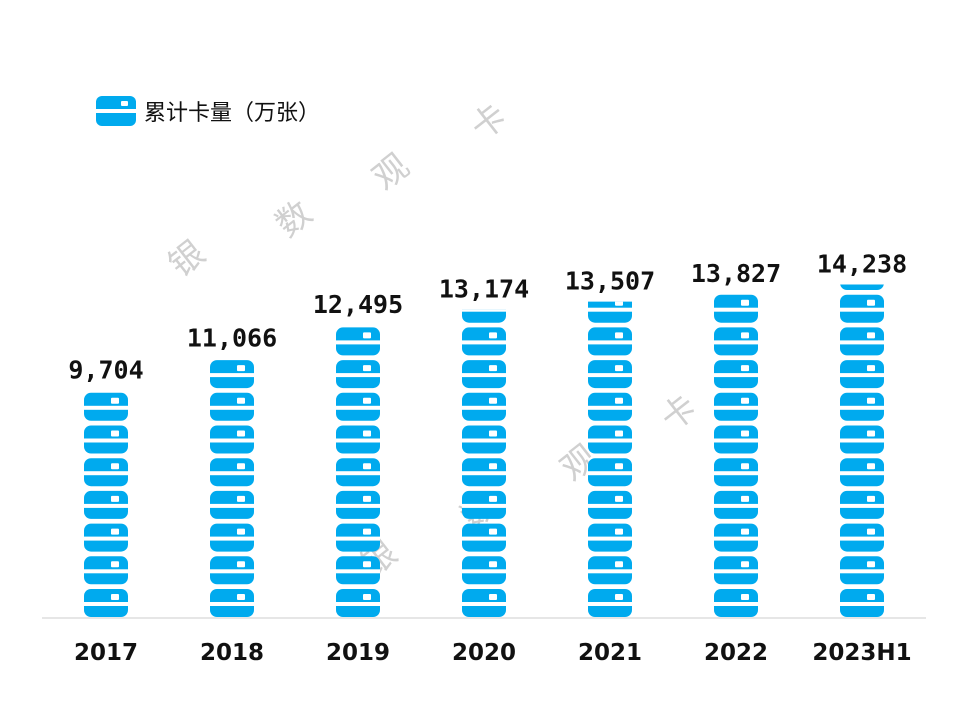 This screenshot has width=960, height=720. I want to click on x-tick-label: 2019, so click(358, 653).